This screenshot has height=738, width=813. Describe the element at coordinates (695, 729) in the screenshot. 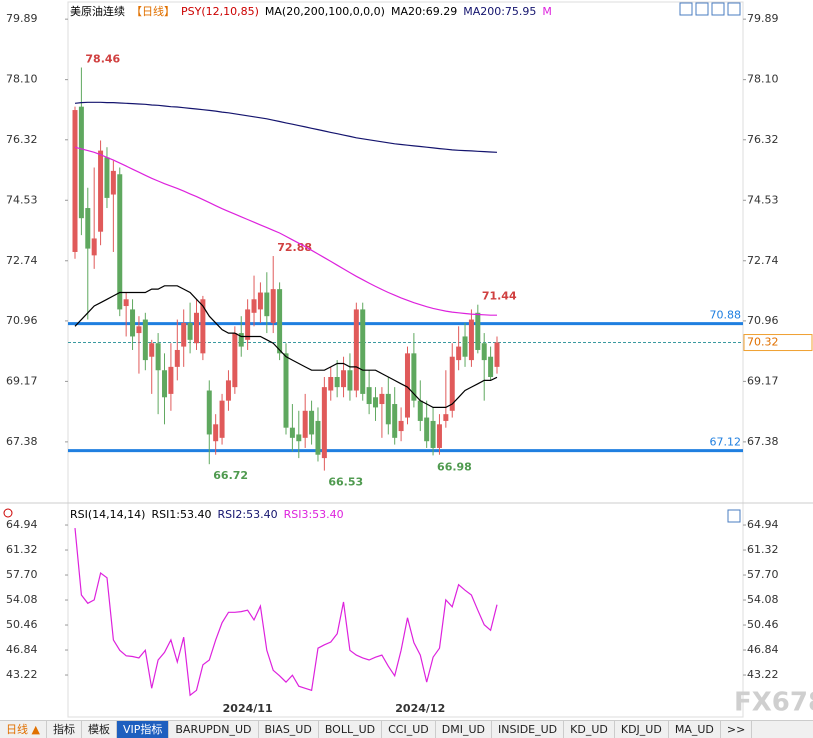

I see `tab: MA_UD` at that location.